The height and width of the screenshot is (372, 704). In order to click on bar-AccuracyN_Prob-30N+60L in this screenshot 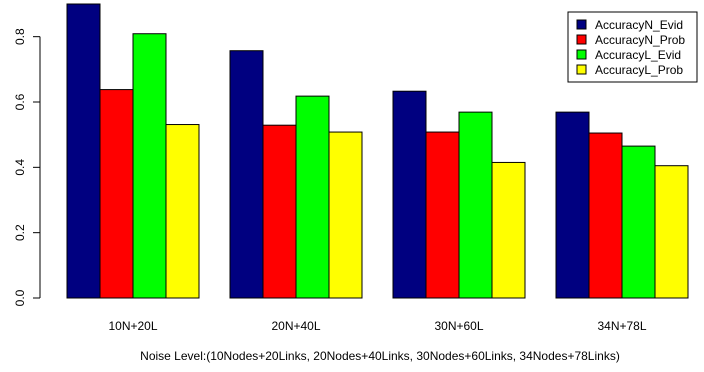, I will do `click(442, 215)`.